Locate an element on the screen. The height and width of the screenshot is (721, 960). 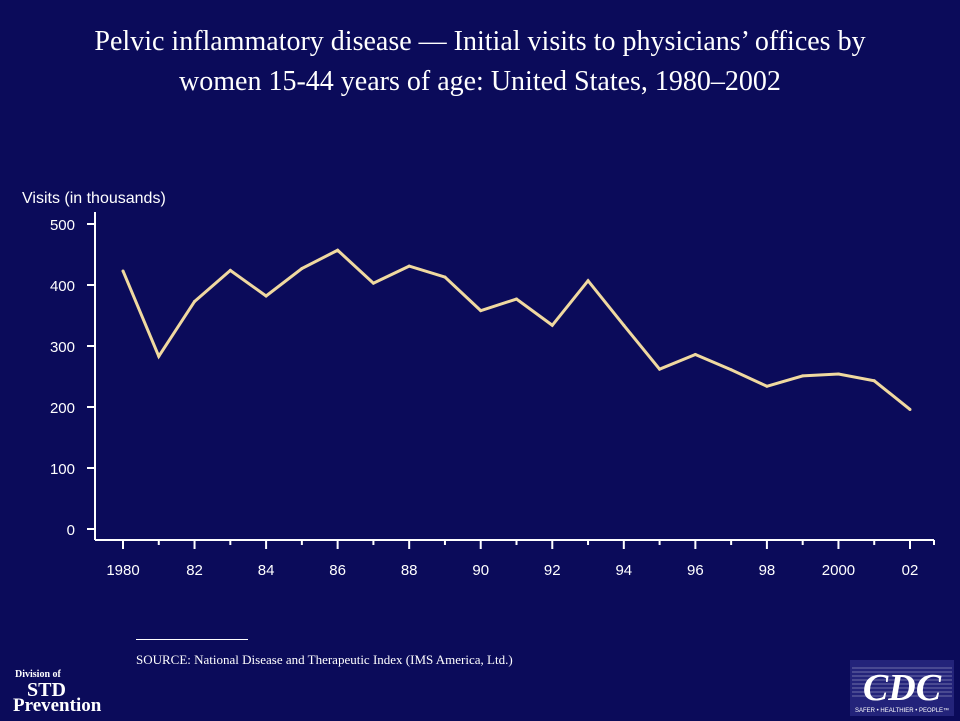
x-tick-label: 02 is located at coordinates (910, 570).